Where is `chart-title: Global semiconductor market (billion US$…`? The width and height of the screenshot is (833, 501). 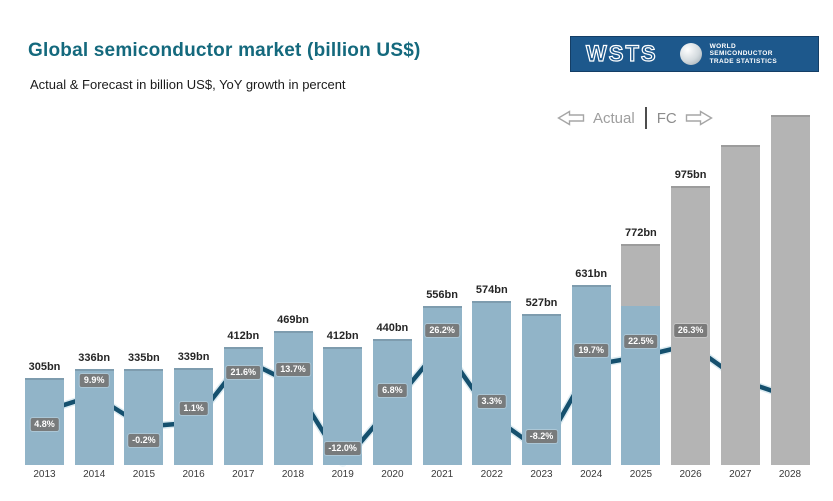
chart-title: Global semiconductor market (billion US$… is located at coordinates (224, 50).